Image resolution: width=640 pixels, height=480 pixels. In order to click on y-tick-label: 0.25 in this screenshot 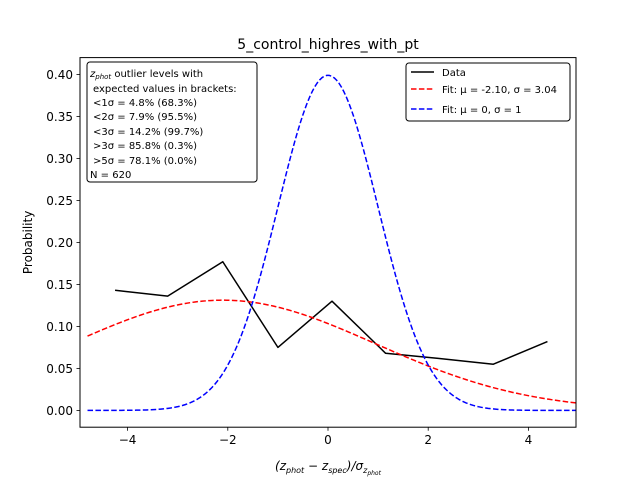, I will do `click(59, 201)`.